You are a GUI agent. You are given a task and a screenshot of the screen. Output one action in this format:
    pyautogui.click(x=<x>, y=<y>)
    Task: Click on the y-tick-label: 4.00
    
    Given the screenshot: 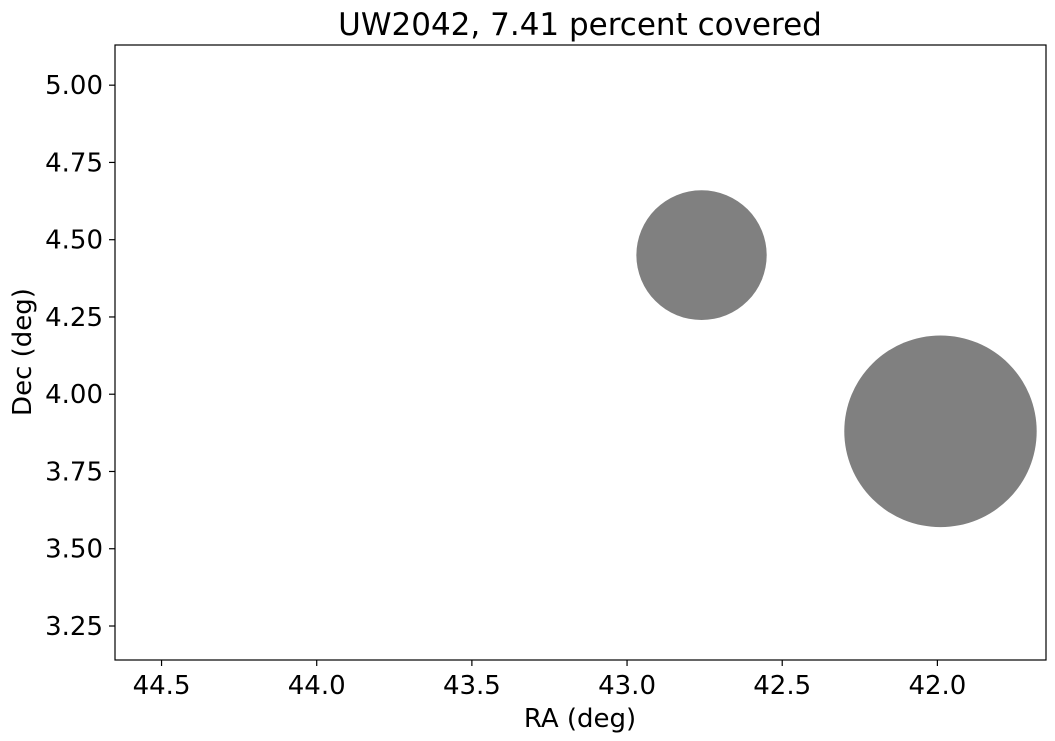 What is the action you would take?
    pyautogui.click(x=74, y=395)
    